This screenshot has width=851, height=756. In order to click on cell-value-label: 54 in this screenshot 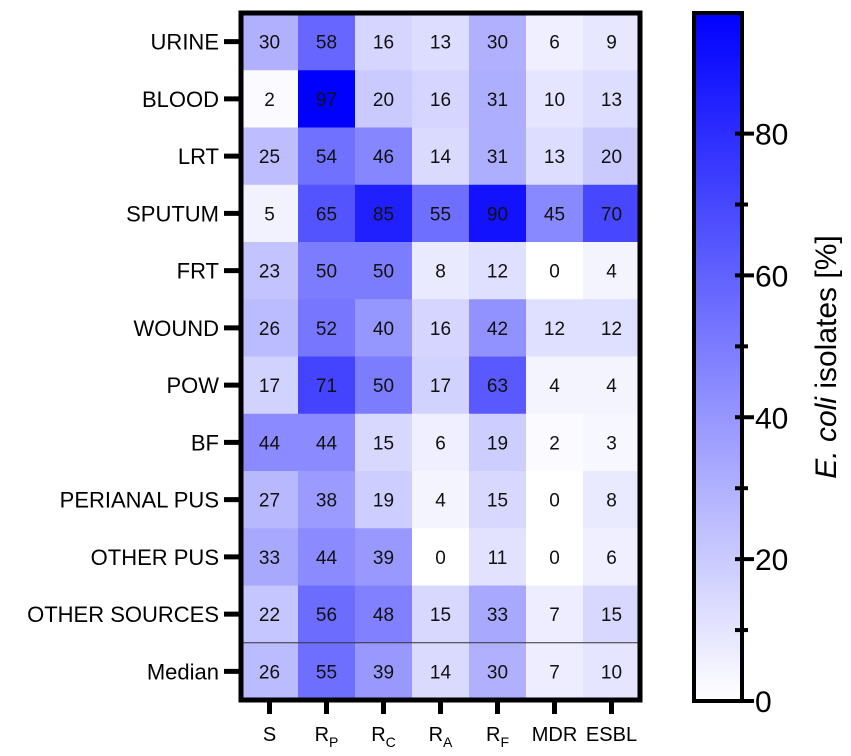, I will do `click(327, 157)`.